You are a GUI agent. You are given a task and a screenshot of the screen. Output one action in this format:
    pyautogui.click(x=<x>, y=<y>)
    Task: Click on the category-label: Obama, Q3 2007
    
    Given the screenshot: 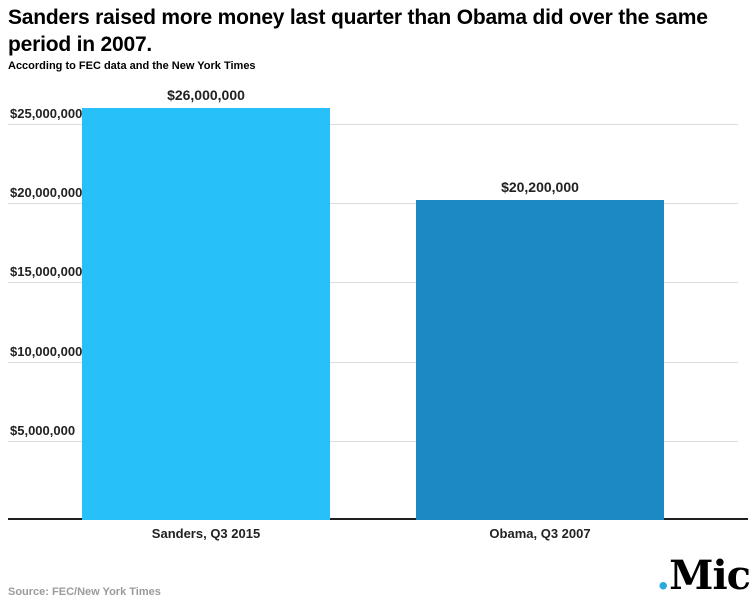 What is the action you would take?
    pyautogui.click(x=540, y=533)
    